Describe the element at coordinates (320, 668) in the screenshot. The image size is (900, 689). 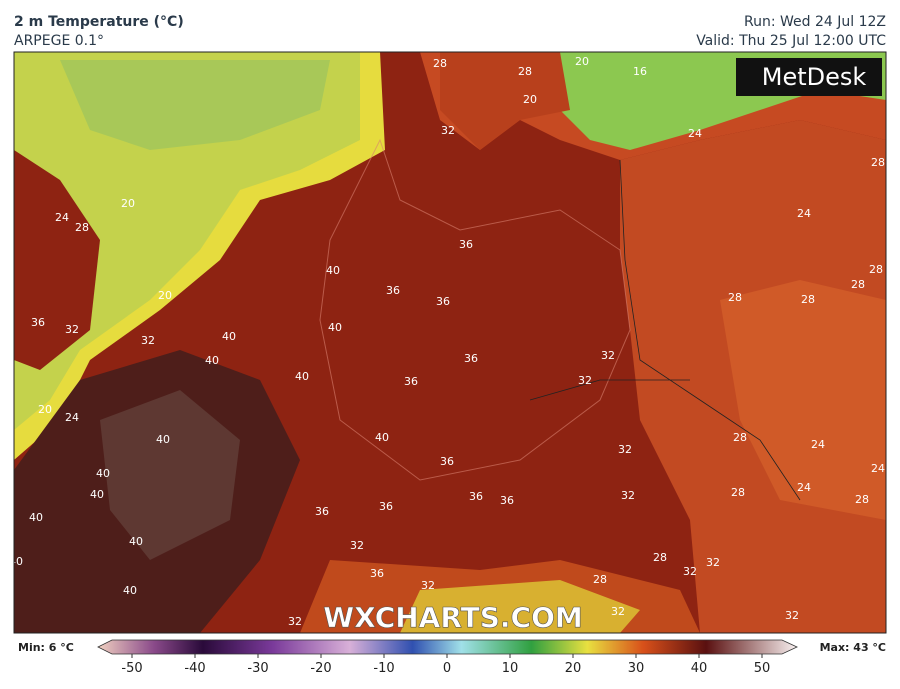
I see `colorbar-tick-label: -20` at that location.